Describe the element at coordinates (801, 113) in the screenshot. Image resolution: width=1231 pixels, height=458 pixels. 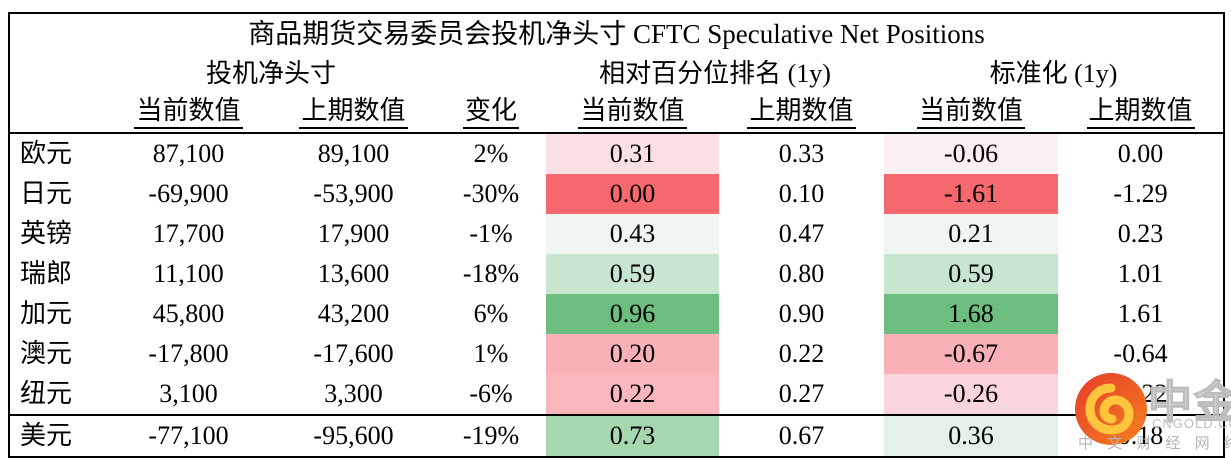
I see `colhead-pct-previous: 上期数值` at that location.